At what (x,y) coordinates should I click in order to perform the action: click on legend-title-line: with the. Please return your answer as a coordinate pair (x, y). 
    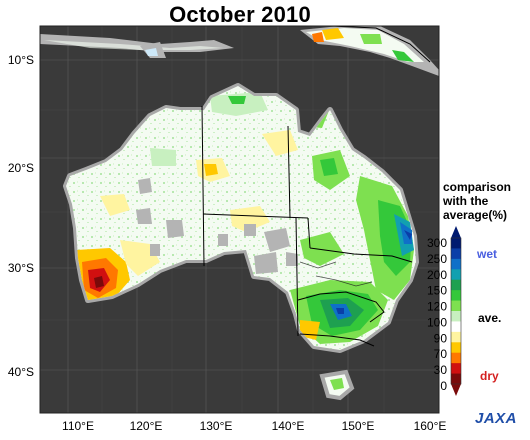
    Looking at the image, I should click on (466, 201).